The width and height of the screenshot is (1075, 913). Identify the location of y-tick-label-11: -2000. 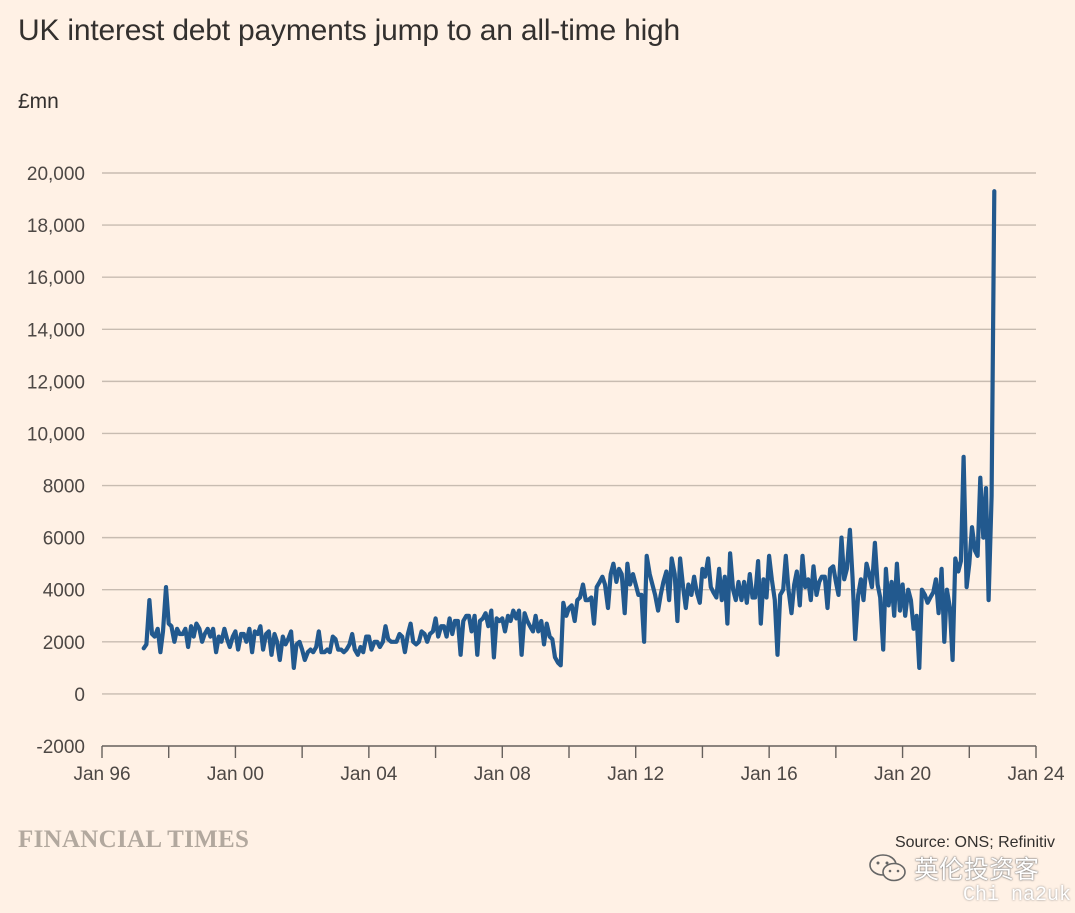
(60, 747).